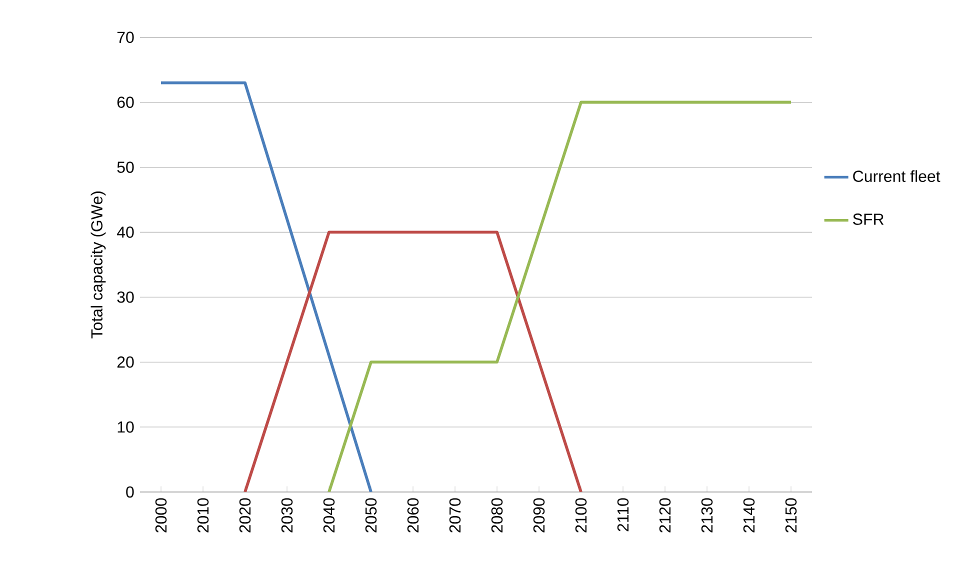  I want to click on y-tick-label: 60, so click(125, 102).